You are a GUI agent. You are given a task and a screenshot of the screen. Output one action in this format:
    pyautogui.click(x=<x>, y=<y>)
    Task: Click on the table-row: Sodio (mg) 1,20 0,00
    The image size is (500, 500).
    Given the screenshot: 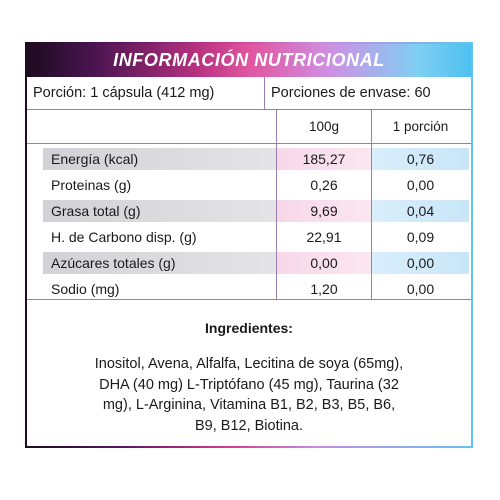 What is the action you would take?
    pyautogui.click(x=249, y=289)
    